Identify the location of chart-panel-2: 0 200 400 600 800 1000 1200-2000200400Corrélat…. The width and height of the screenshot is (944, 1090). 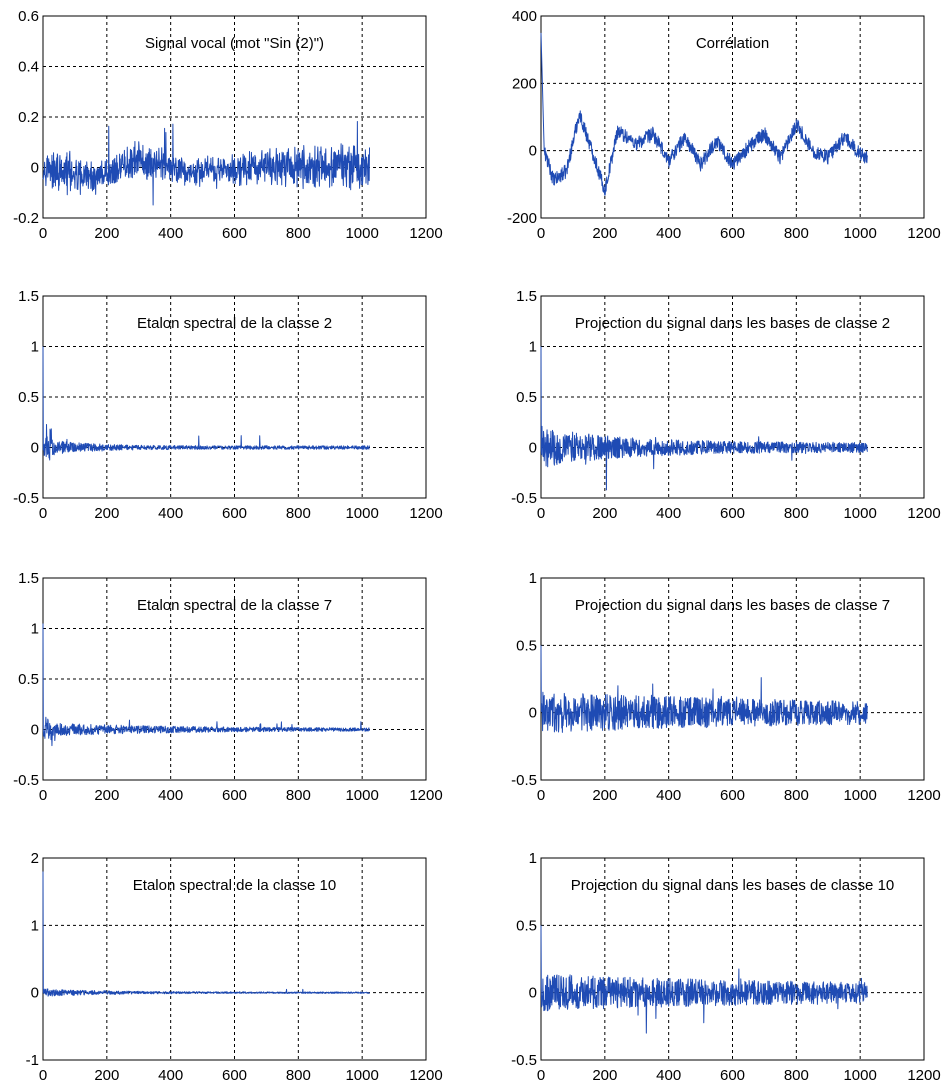
(724, 125).